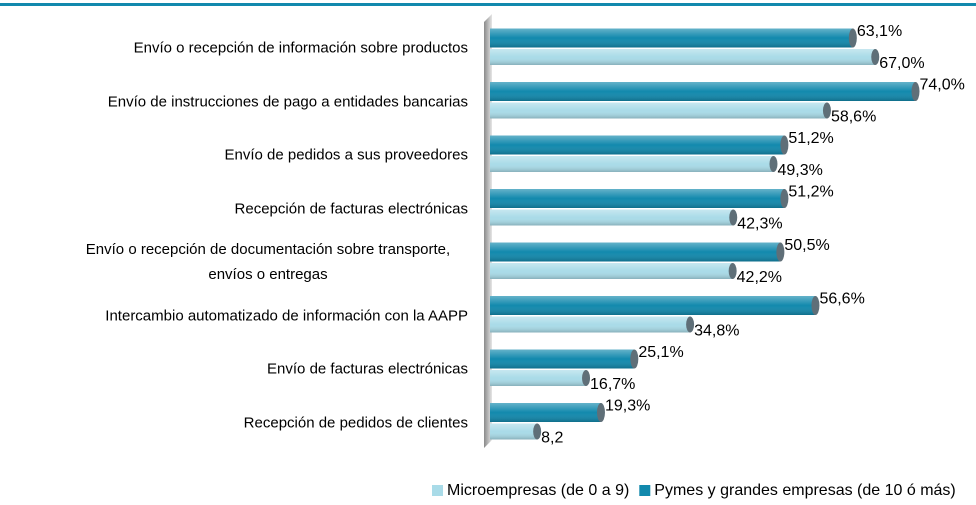 This screenshot has height=505, width=976. What do you see at coordinates (853, 117) in the screenshot?
I see `value-label: 58,6%` at bounding box center [853, 117].